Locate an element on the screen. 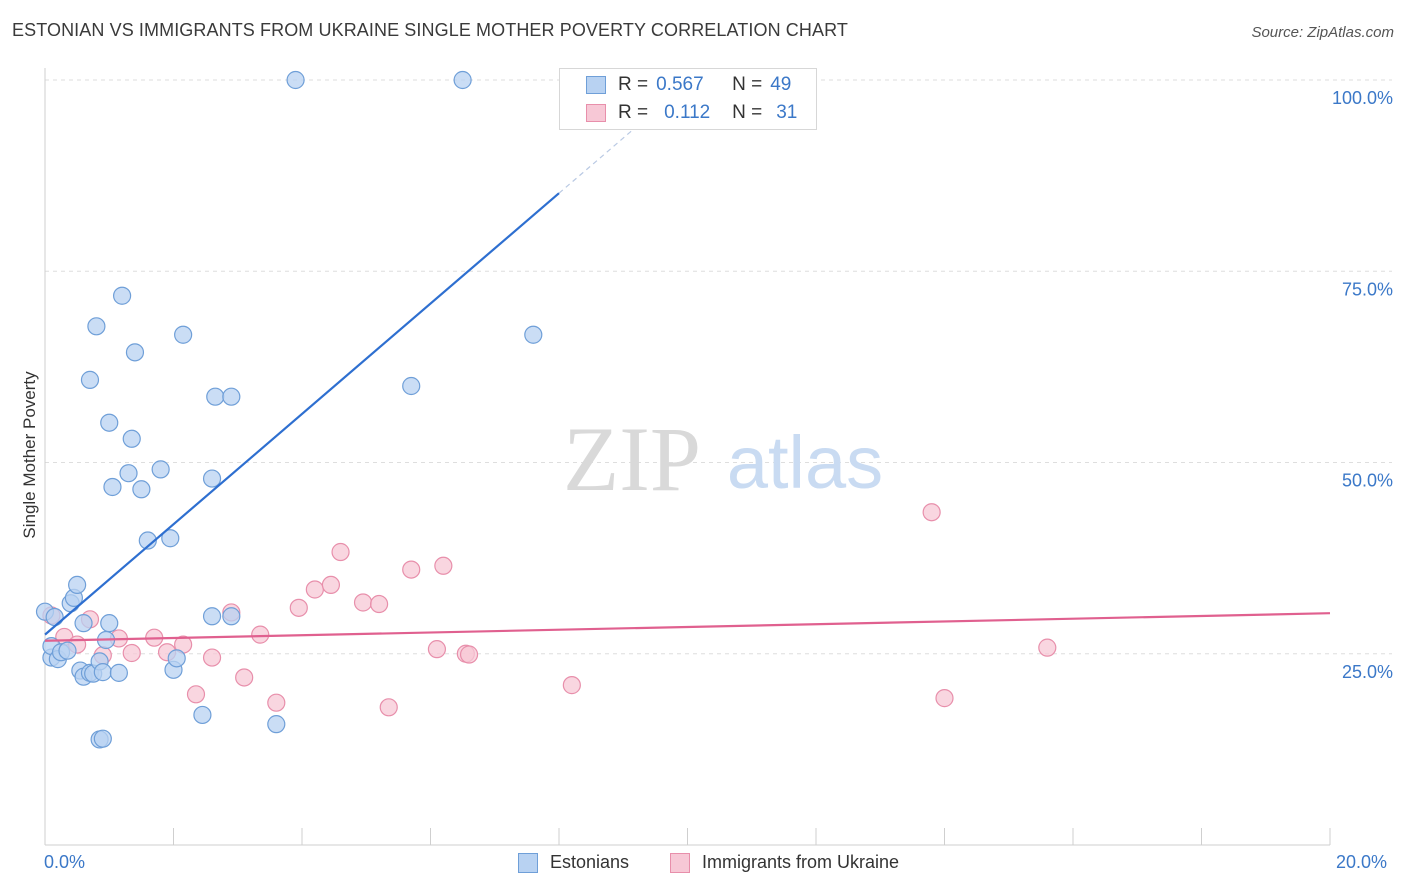 This screenshot has height=892, width=1406. legend-row-estonians: R = 0.567 N = 49 is located at coordinates (688, 85).